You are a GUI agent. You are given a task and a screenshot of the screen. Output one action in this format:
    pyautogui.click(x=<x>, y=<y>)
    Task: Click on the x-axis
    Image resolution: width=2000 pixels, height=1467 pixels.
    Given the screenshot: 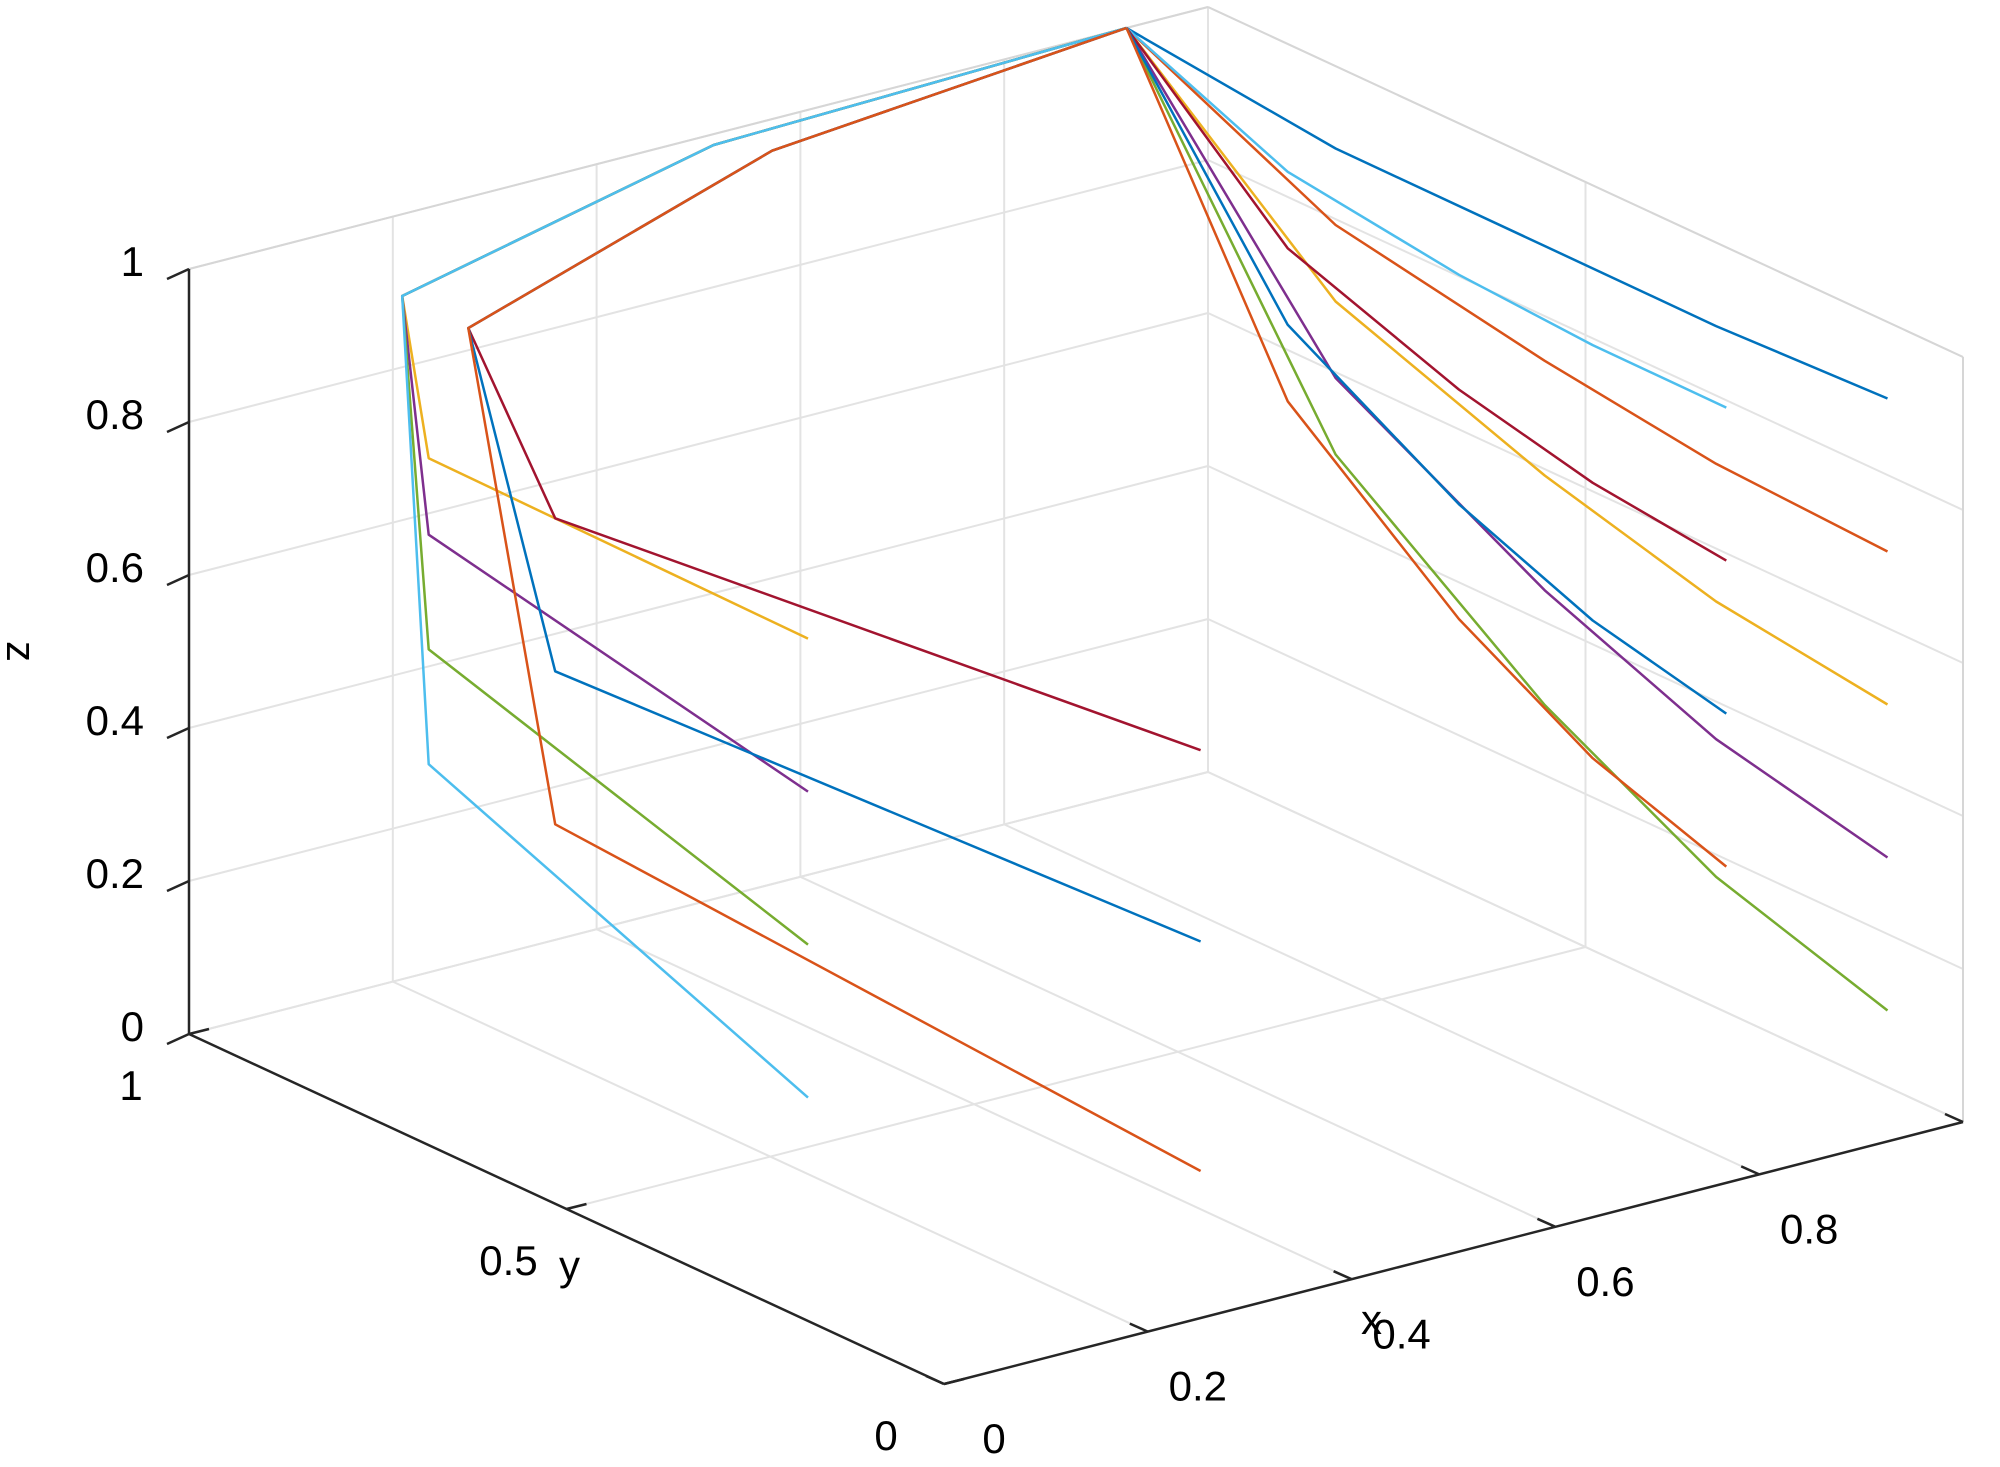 What is the action you would take?
    pyautogui.click(x=1453, y=1253)
    